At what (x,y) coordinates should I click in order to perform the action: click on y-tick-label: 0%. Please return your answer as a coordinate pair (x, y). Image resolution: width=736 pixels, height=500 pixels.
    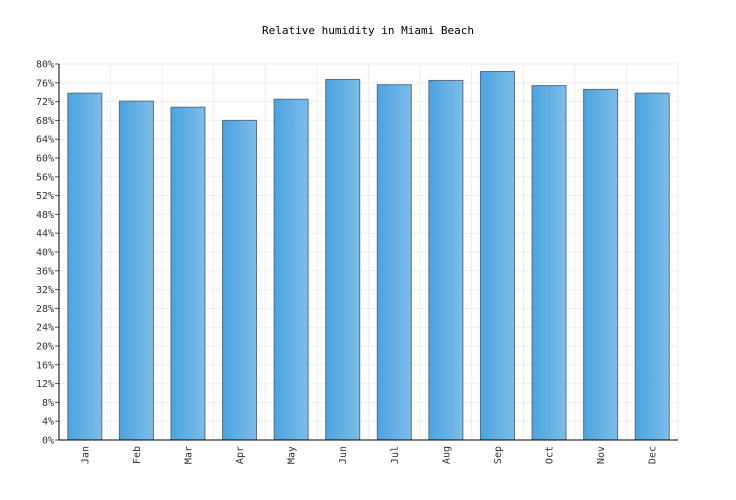
    Looking at the image, I should click on (48, 441).